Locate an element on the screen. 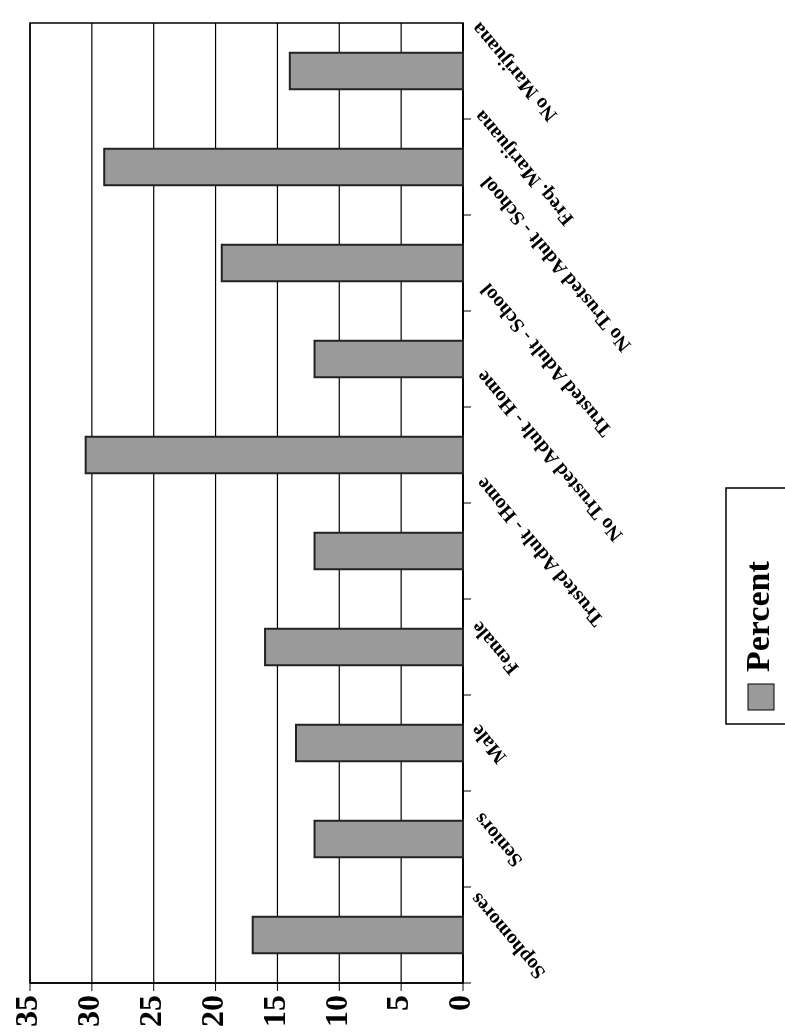 The height and width of the screenshot is (1035, 785). x-tick-label: 25 is located at coordinates (150, 1011).